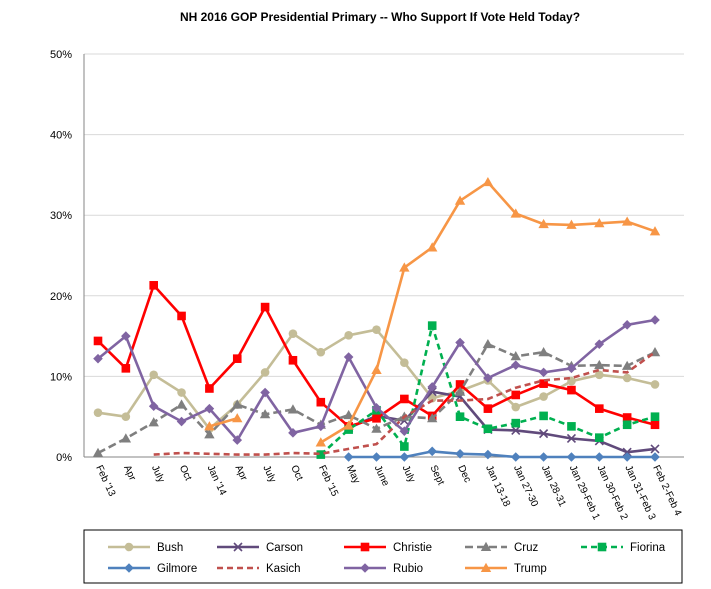 The image size is (711, 589). Describe the element at coordinates (502, 547) in the screenshot. I see `legend-item-cruz: Cruz` at that location.